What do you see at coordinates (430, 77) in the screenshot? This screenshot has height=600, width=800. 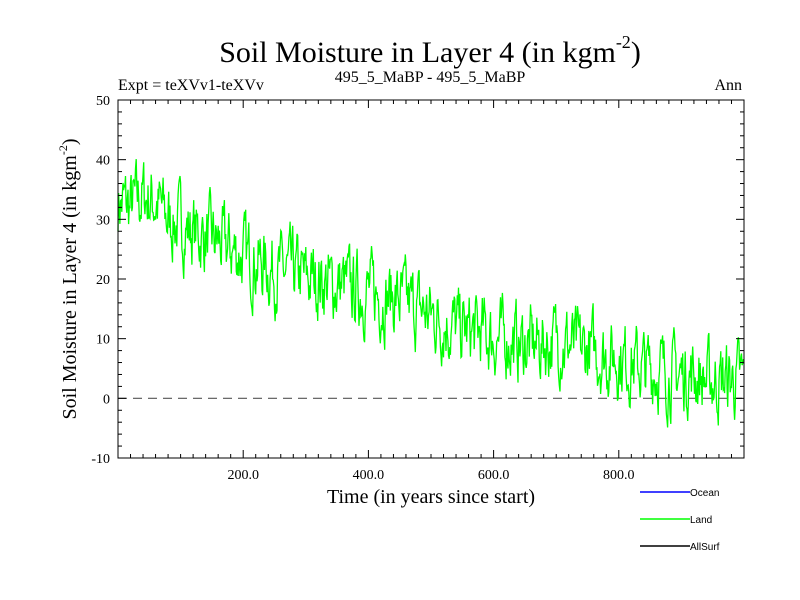 I see `subtitle-center: 495_5_MaBP - 495_5_MaBP` at bounding box center [430, 77].